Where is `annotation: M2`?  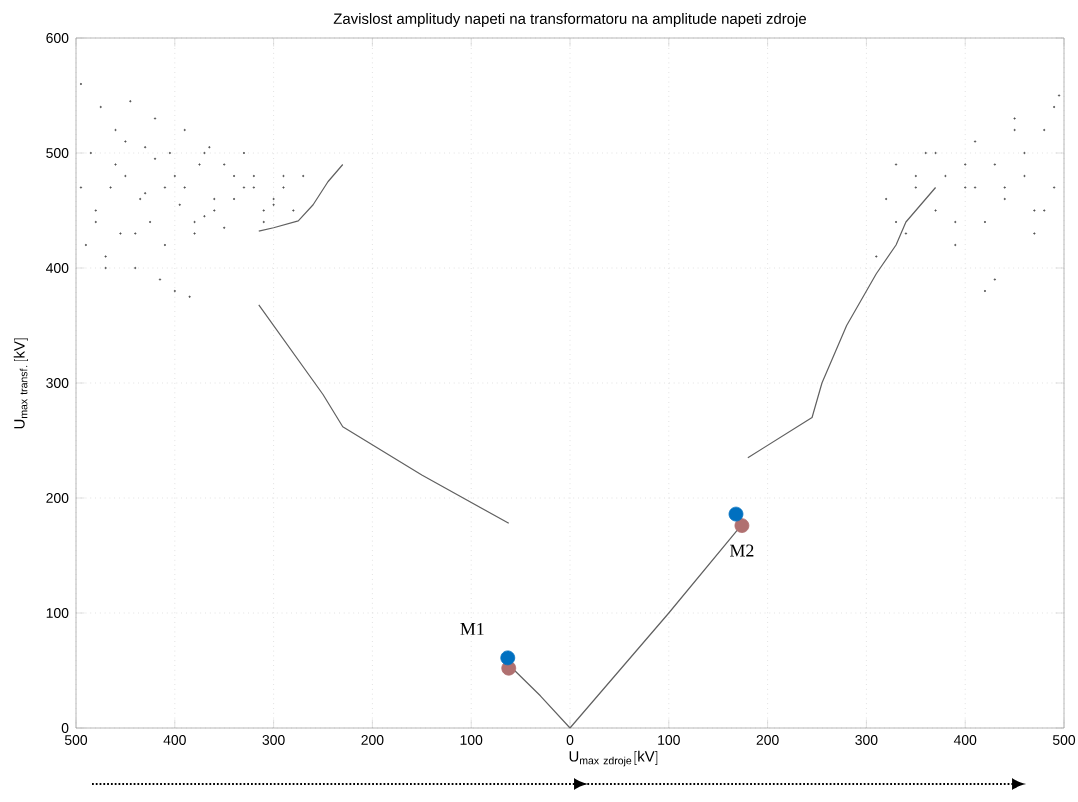
annotation: M2 is located at coordinates (741, 550).